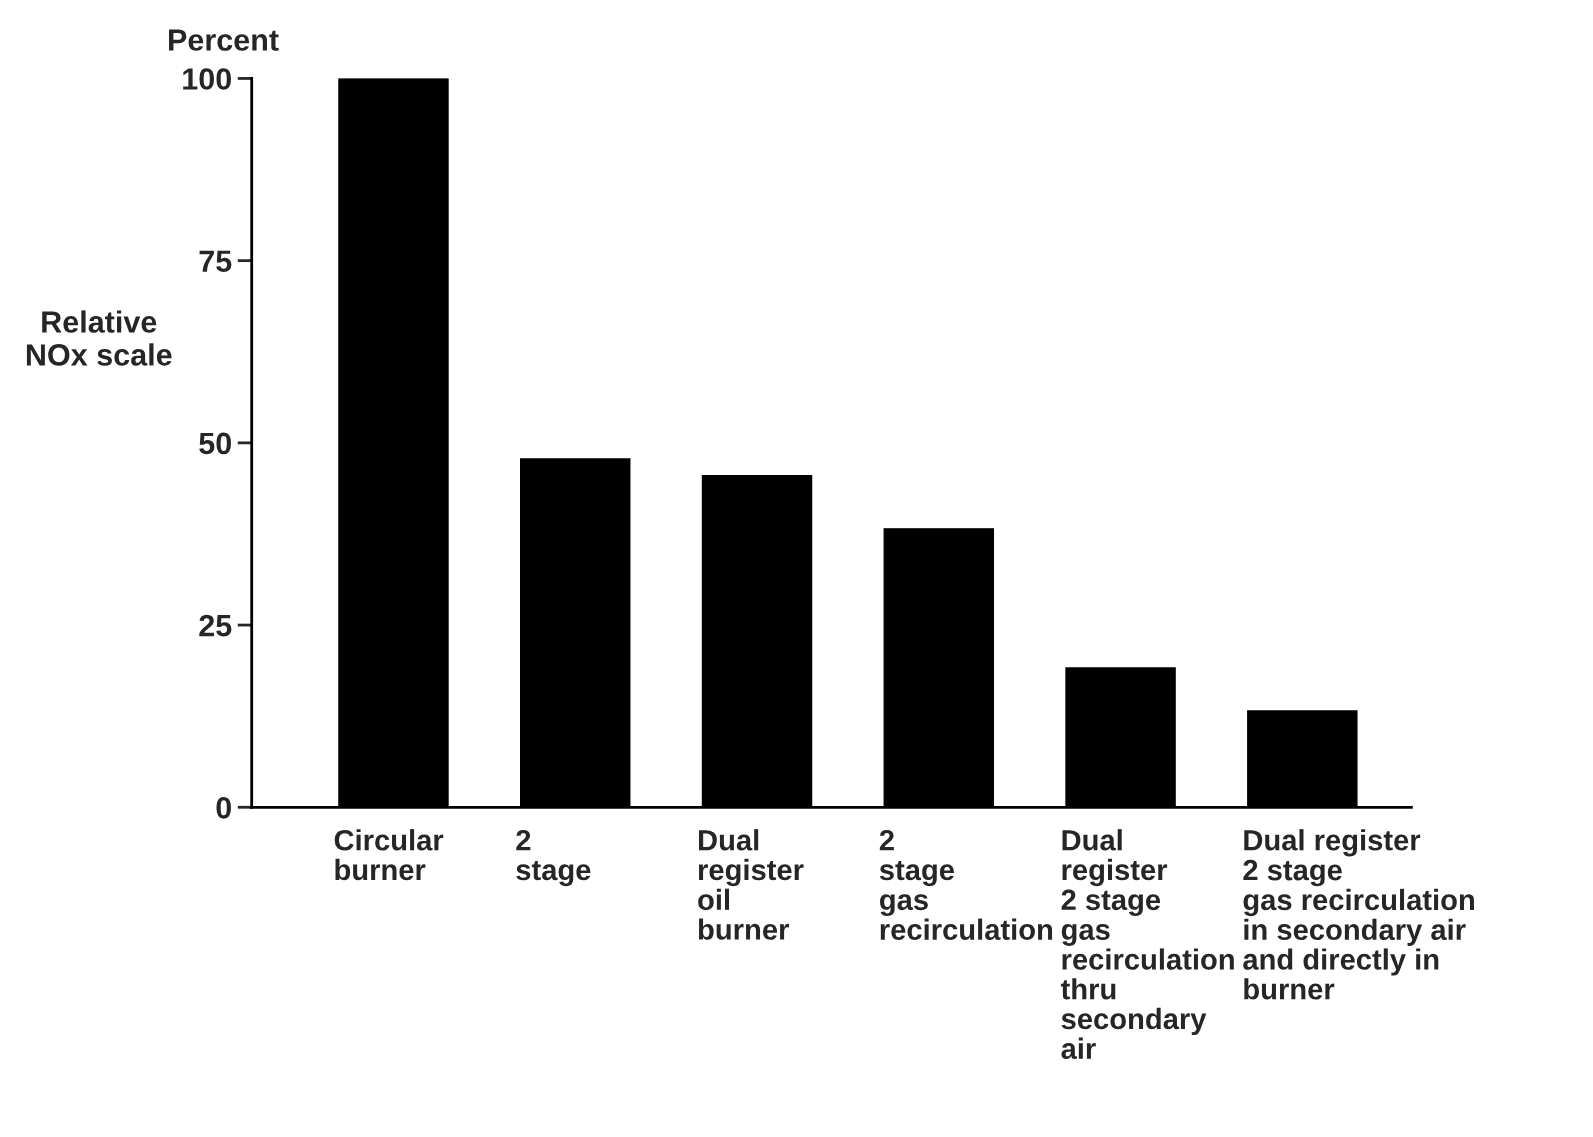  Describe the element at coordinates (1358, 914) in the screenshot. I see `x-tick-label: Dual register 2 stage gas recirculation in secondary air and directly in burner` at that location.